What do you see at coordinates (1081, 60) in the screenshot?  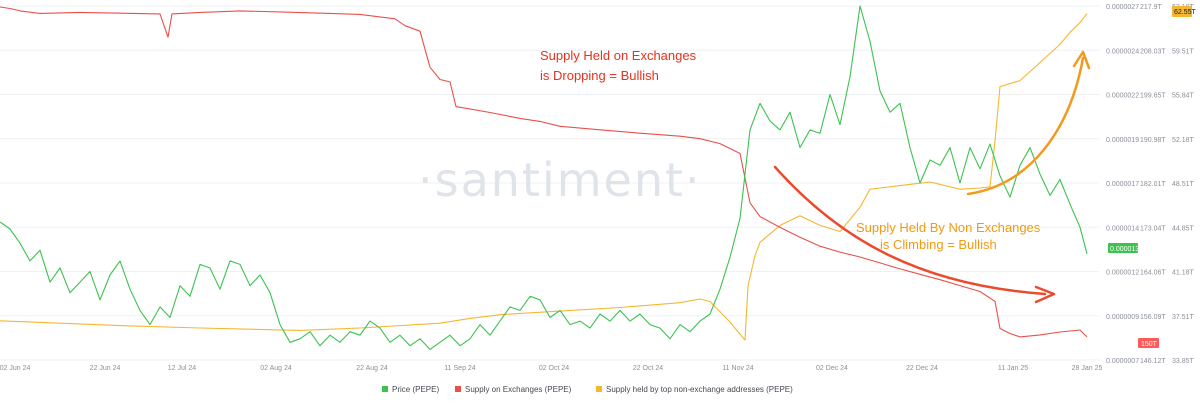 I see `arrow-up-head` at bounding box center [1081, 60].